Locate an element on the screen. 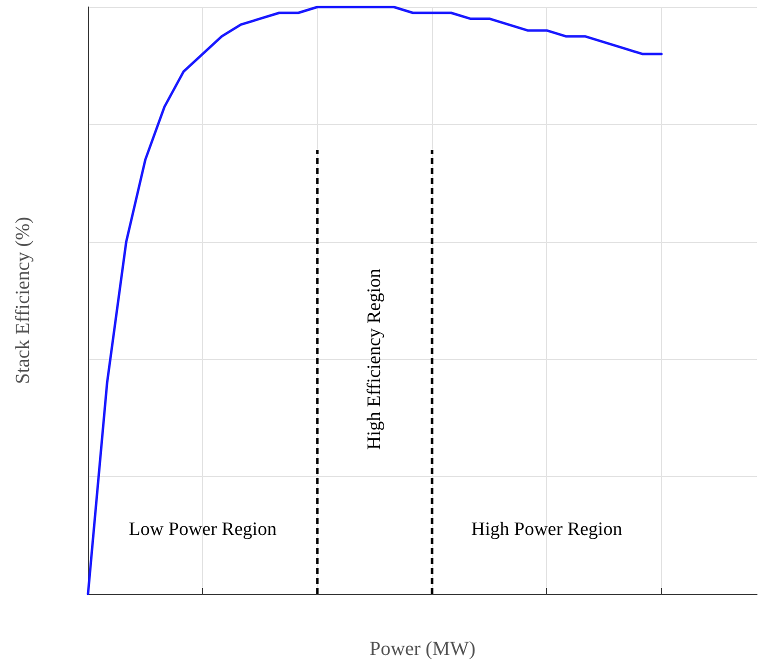  x-axis-title: Power (MW) is located at coordinates (422, 649).